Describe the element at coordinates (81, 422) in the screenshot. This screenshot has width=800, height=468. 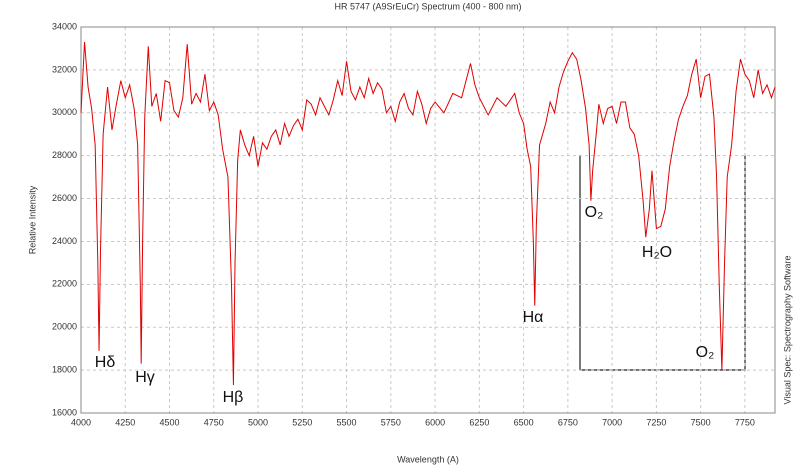
I see `x-tick-label: 4000` at that location.